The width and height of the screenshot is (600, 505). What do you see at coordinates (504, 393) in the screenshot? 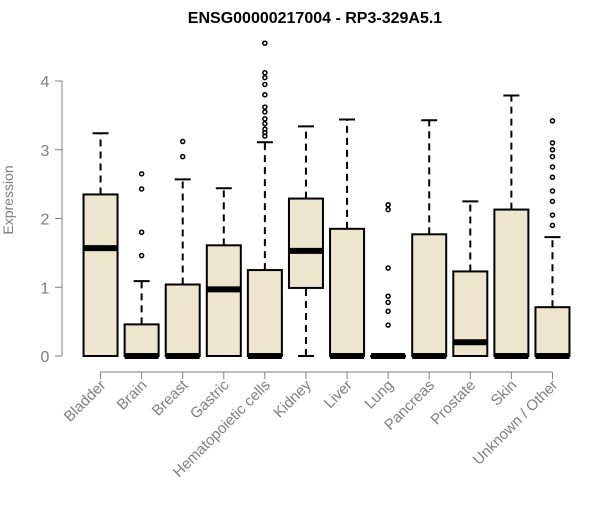
I see `x-tick-label: Skin` at bounding box center [504, 393].